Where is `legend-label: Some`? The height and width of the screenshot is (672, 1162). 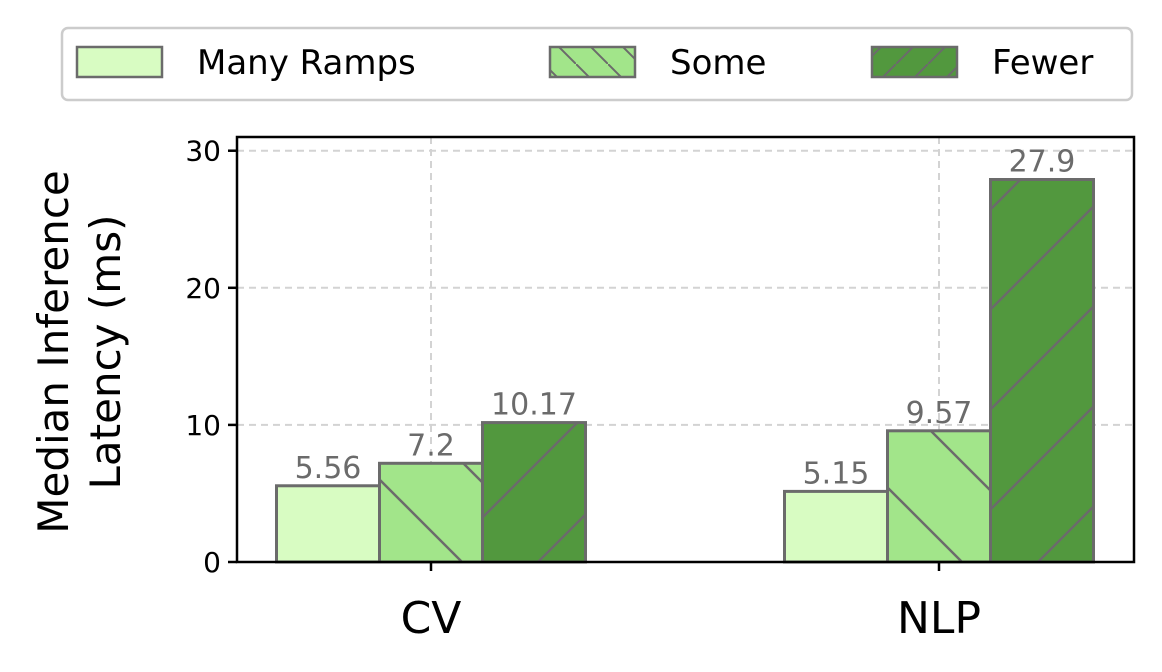 legend-label: Some is located at coordinates (718, 63).